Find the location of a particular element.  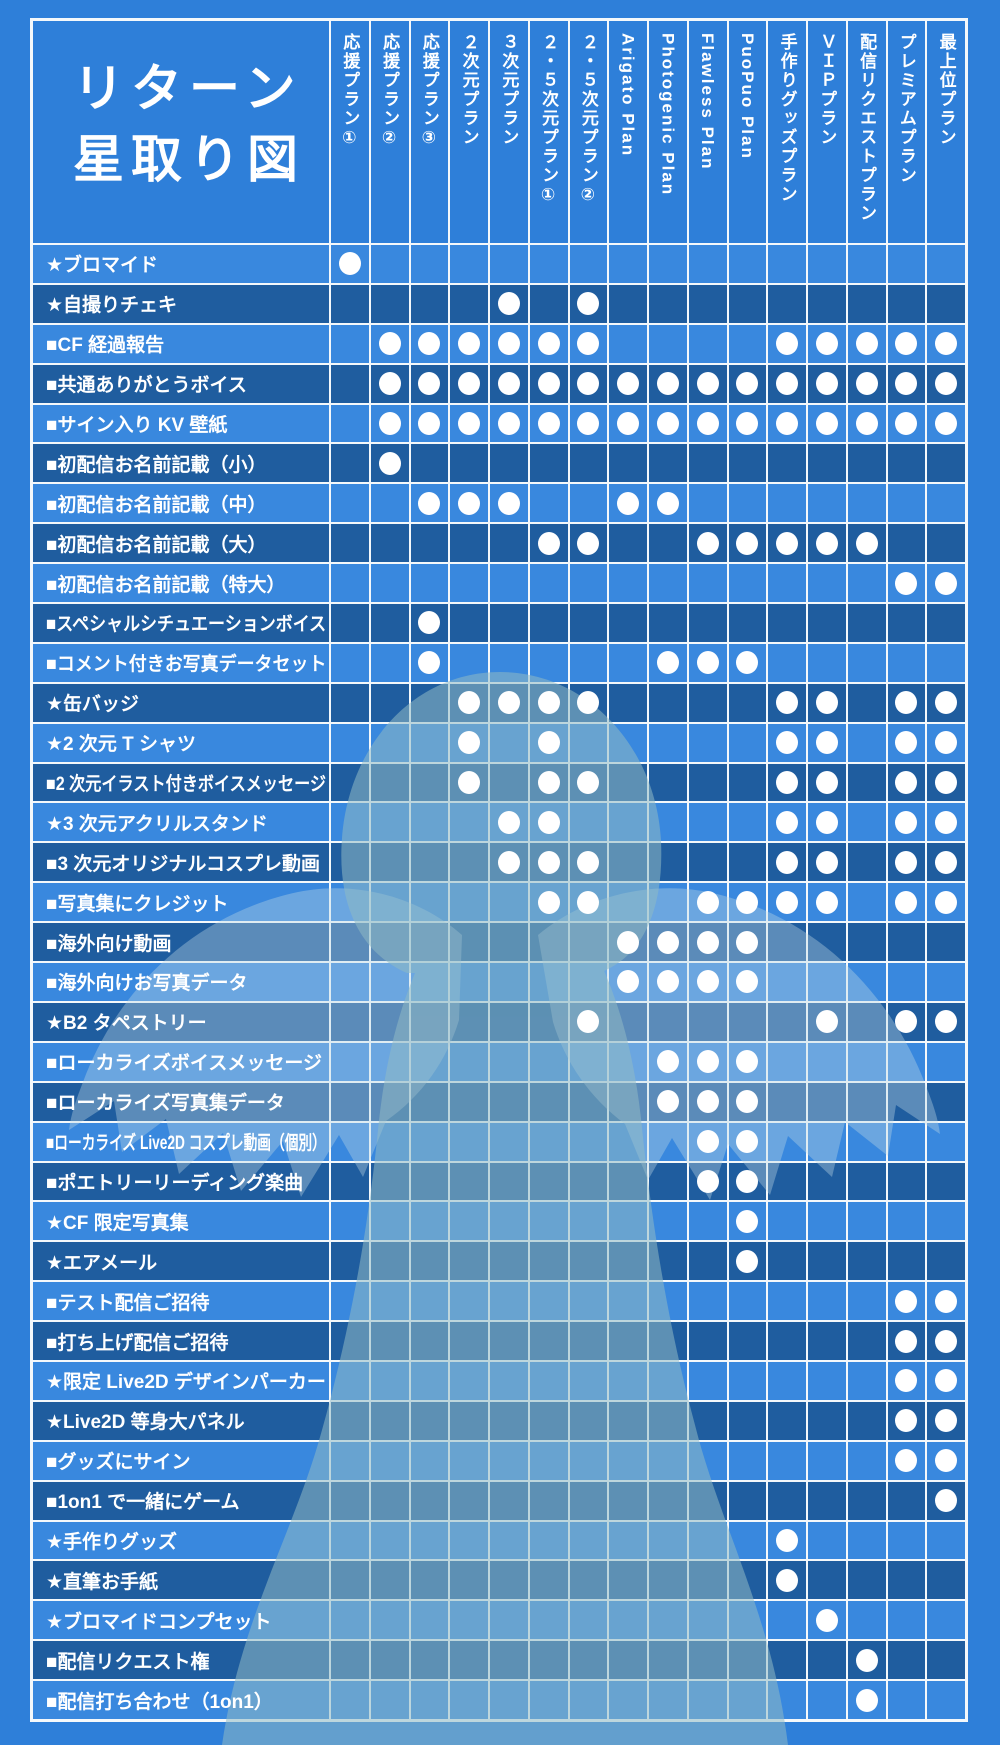

column-header: プレミアムプラン is located at coordinates (906, 132).